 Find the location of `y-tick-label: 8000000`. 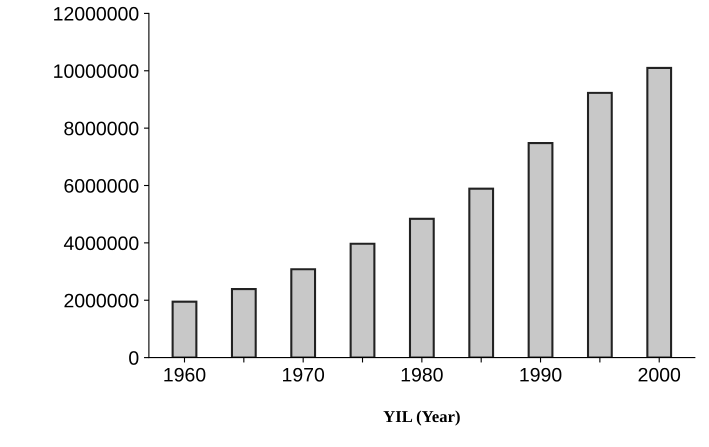

y-tick-label: 8000000 is located at coordinates (101, 129).